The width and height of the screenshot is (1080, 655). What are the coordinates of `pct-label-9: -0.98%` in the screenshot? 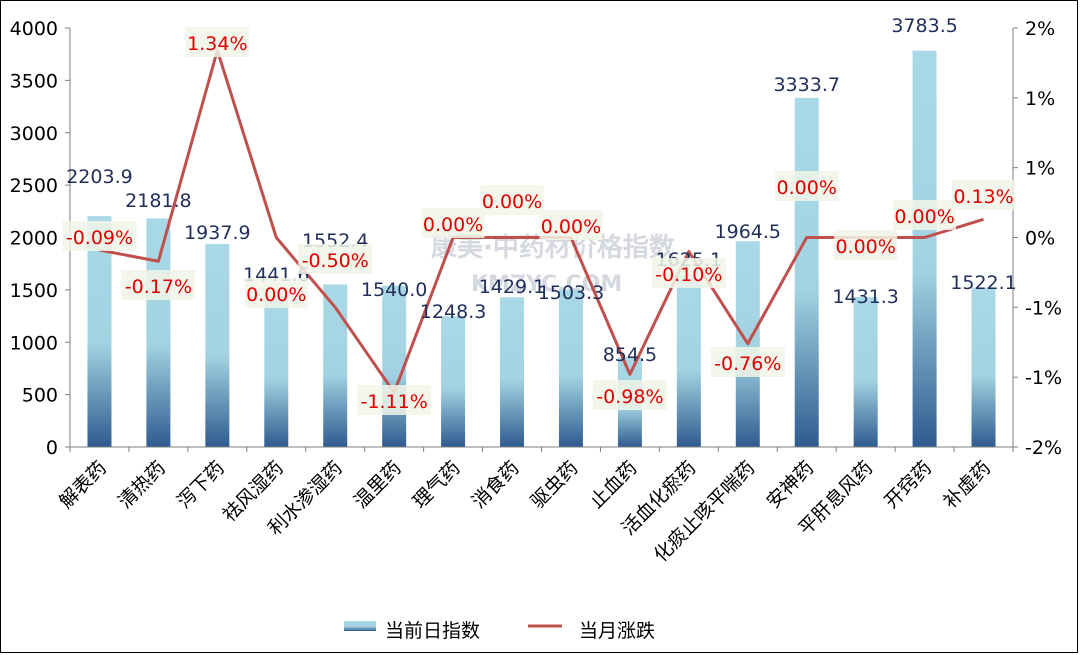 It's located at (629, 397).